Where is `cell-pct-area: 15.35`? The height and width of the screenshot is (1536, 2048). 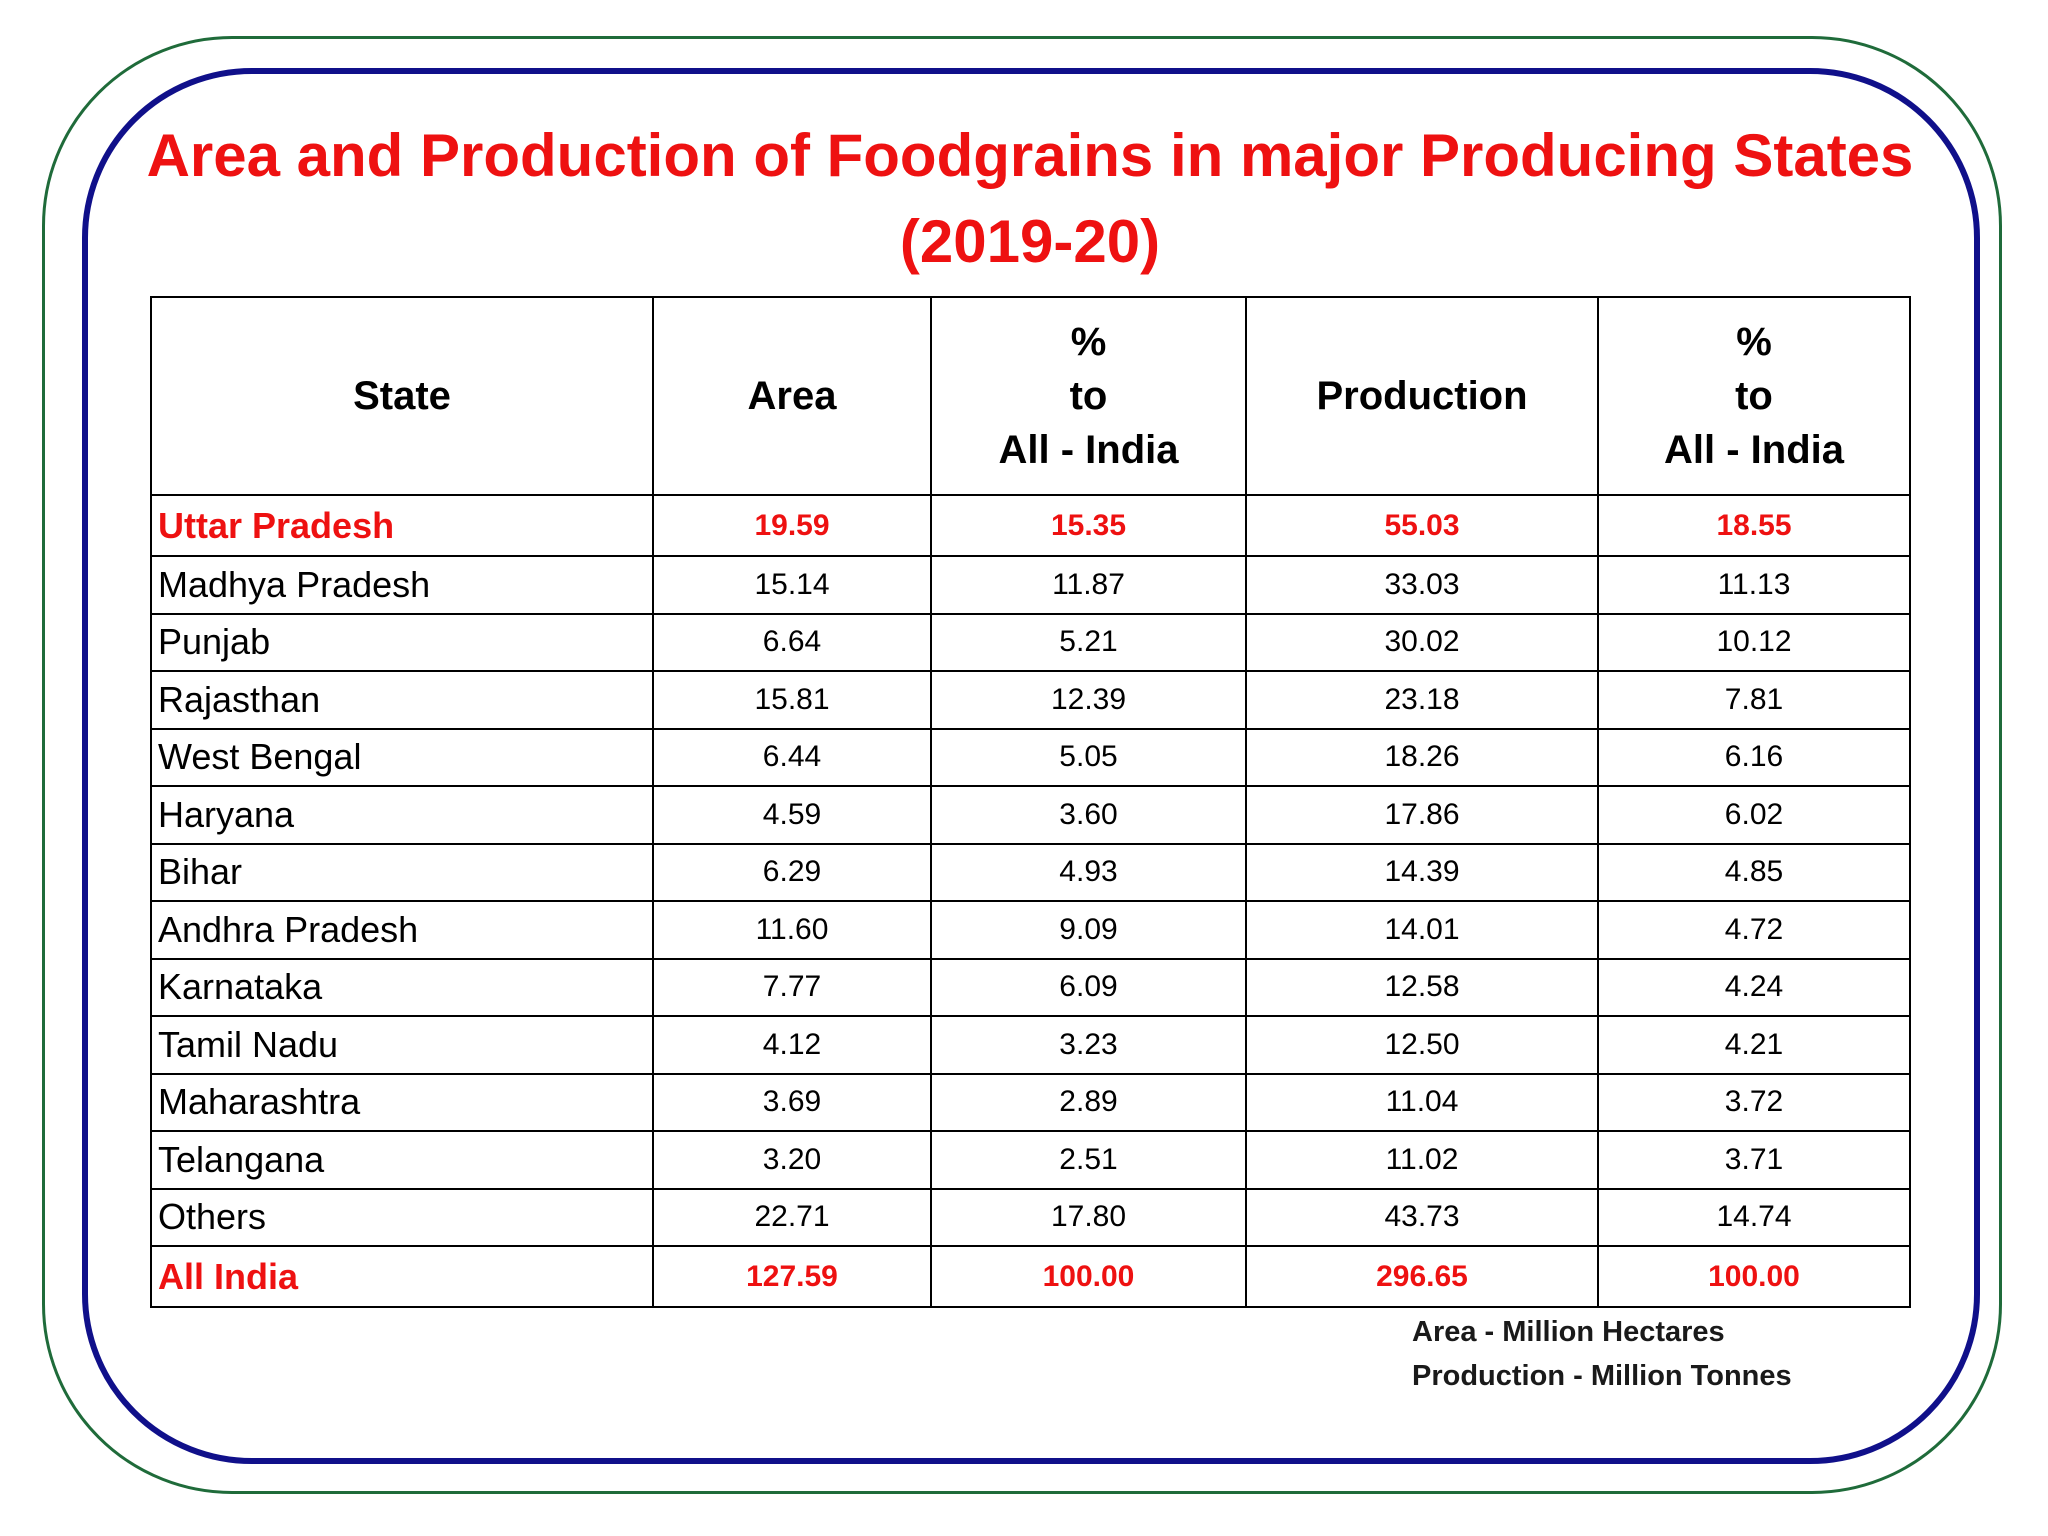 cell-pct-area: 15.35 is located at coordinates (1088, 525).